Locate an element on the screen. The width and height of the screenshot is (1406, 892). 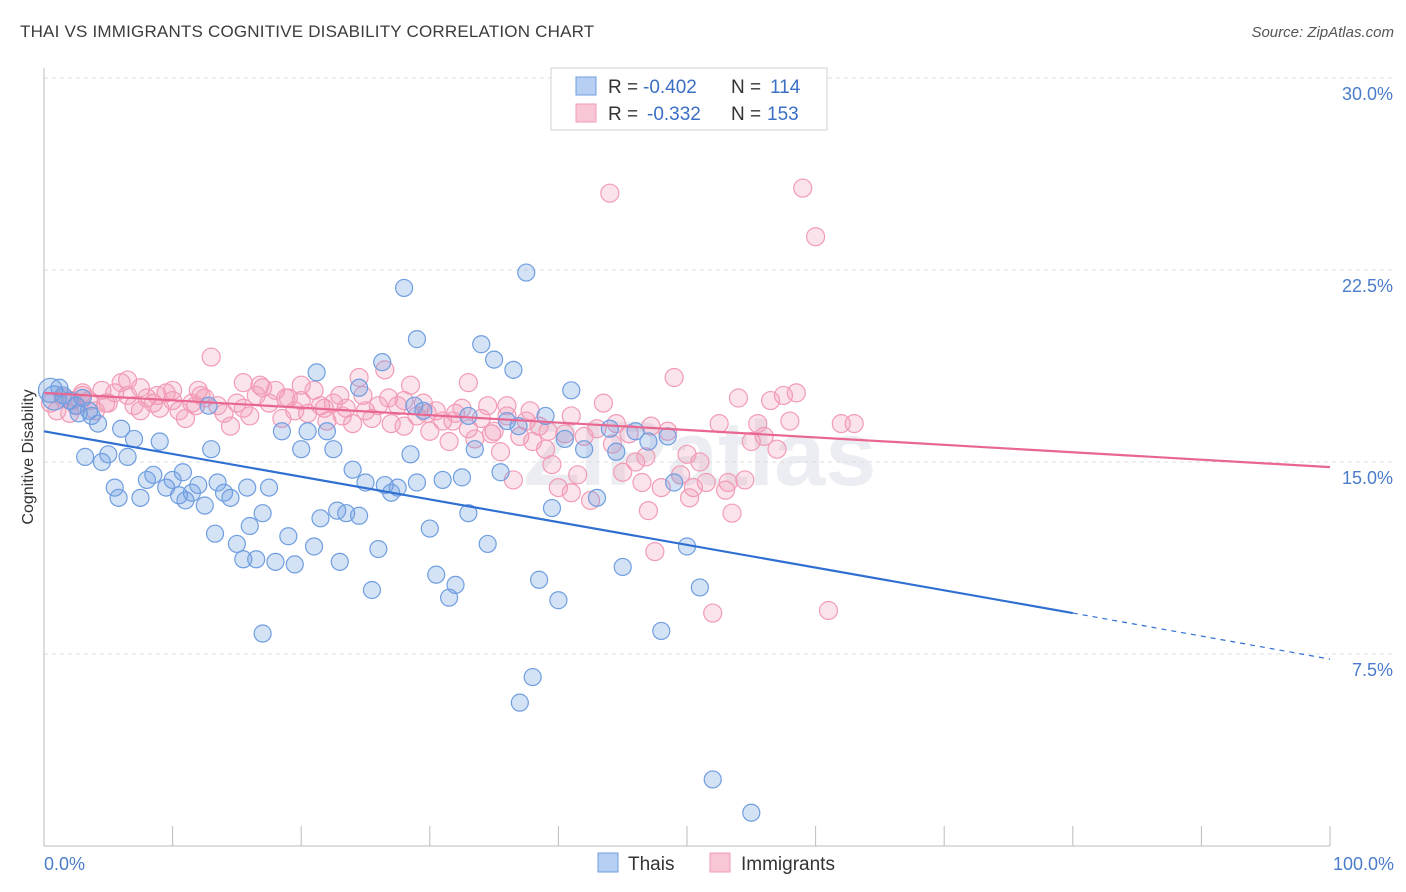
legend-swatch-thais is located at coordinates (586, 86).